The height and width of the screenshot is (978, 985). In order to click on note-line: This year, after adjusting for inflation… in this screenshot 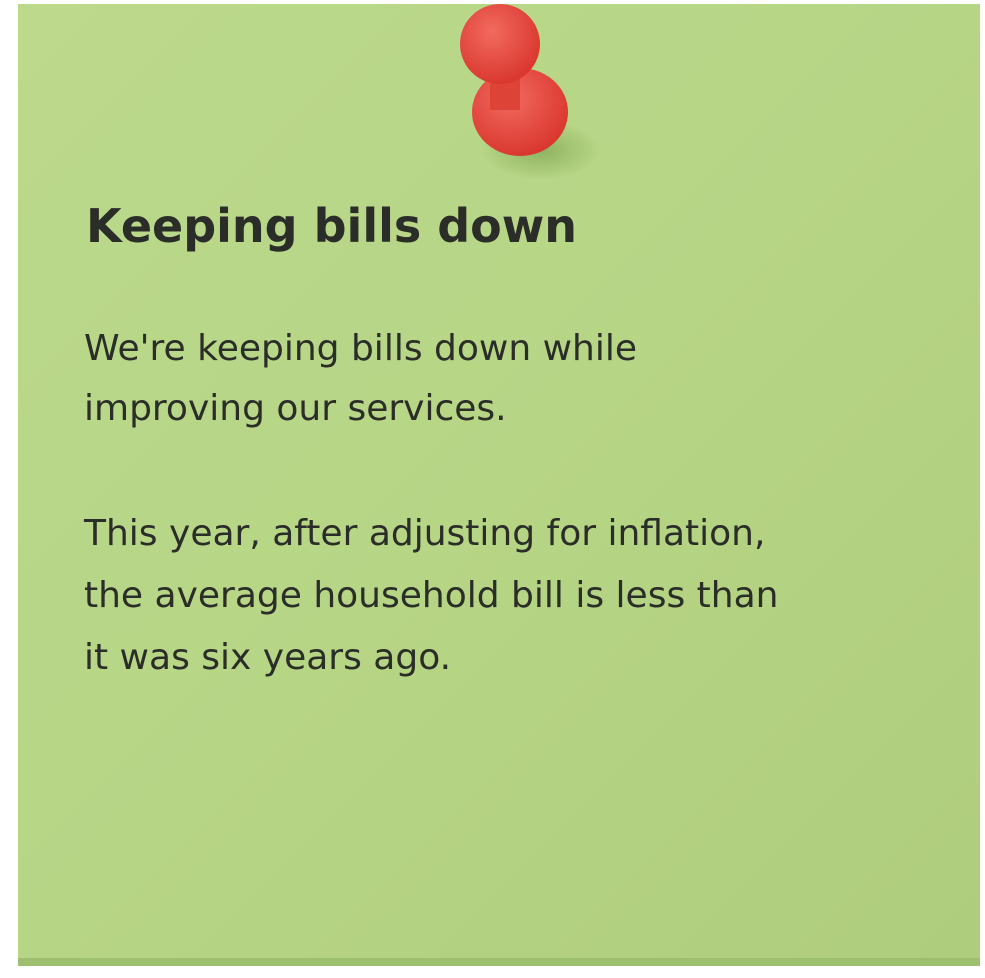, I will do `click(424, 533)`.